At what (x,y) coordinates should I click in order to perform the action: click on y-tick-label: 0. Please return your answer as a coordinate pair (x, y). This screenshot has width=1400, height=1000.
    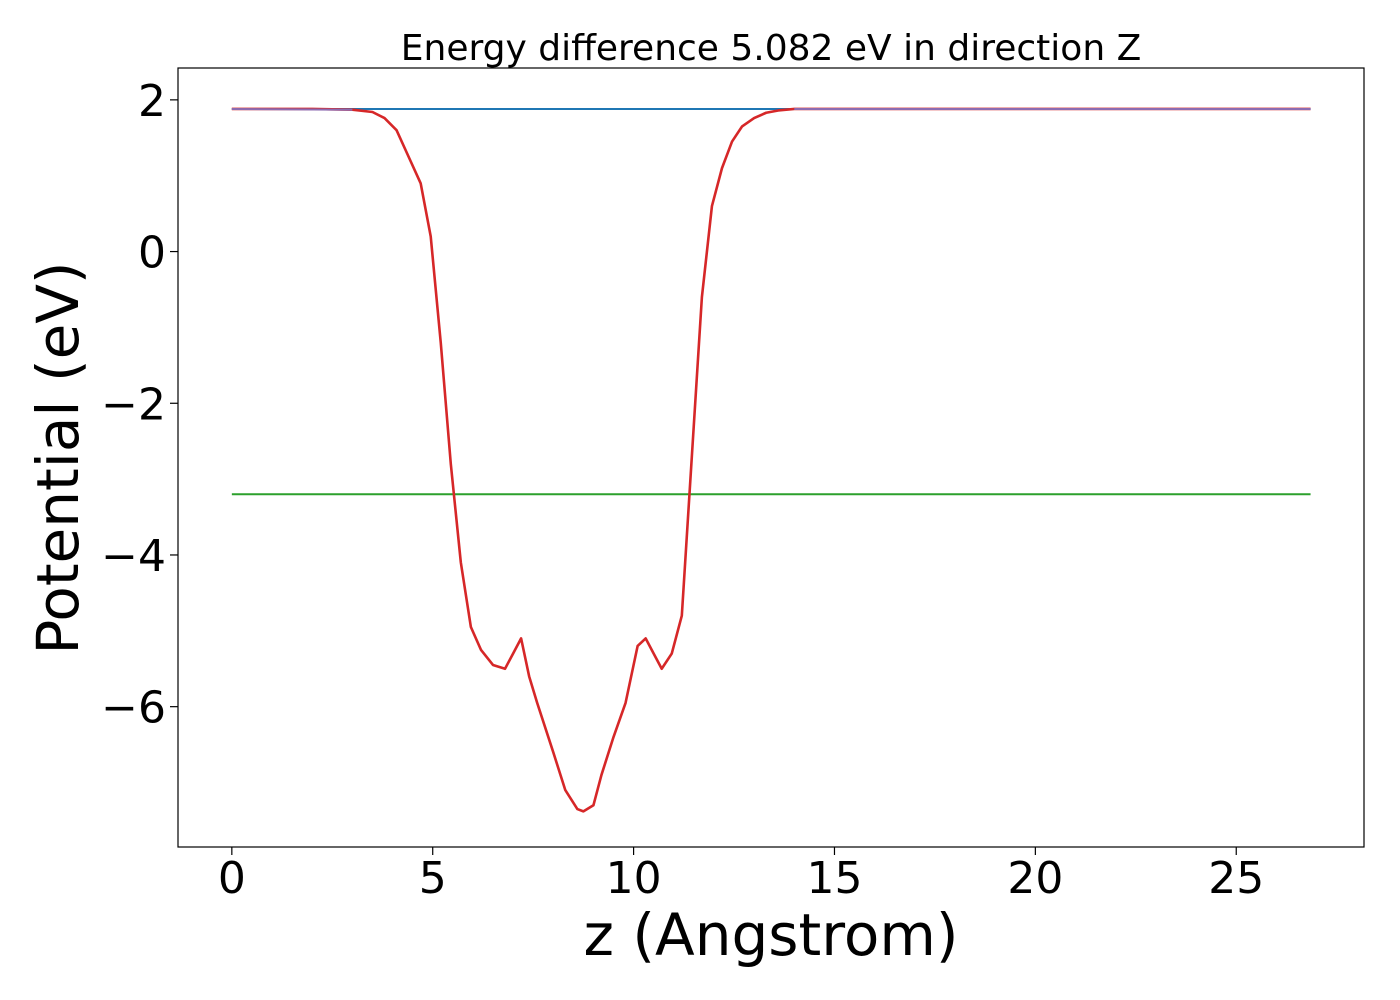
    Looking at the image, I should click on (152, 253).